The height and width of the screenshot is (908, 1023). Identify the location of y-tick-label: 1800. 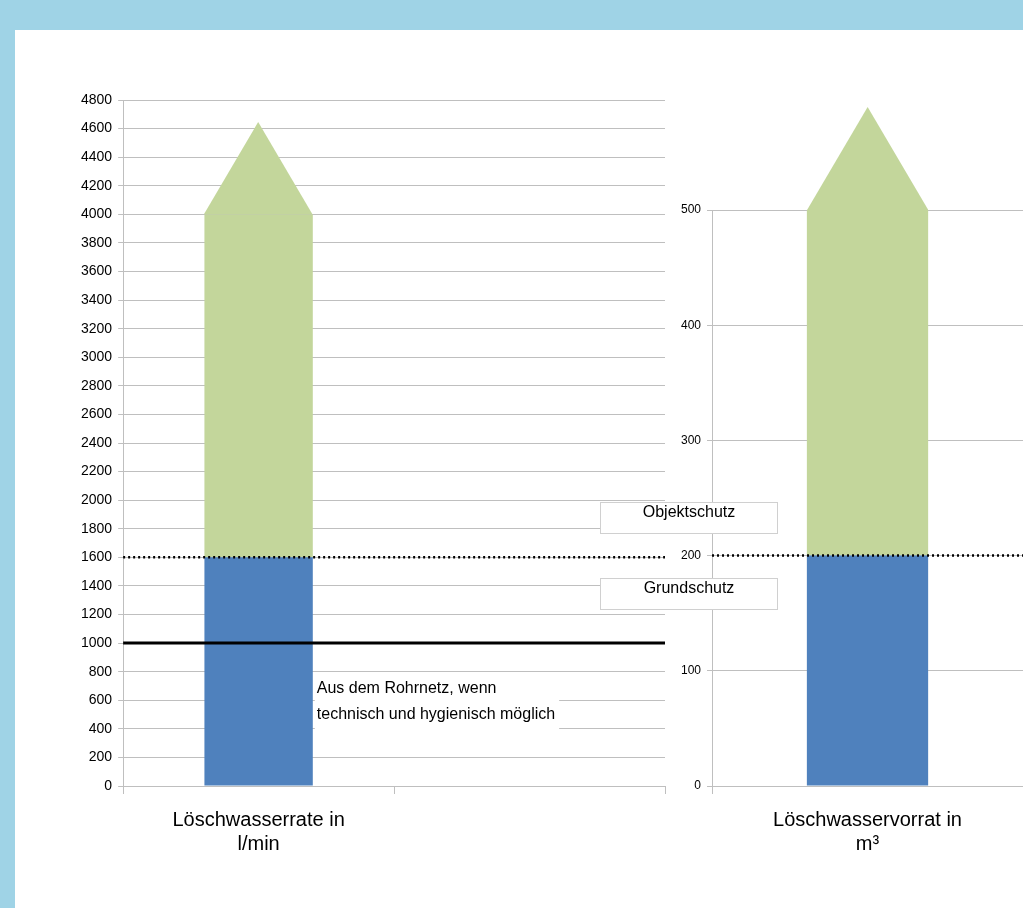
(96, 527).